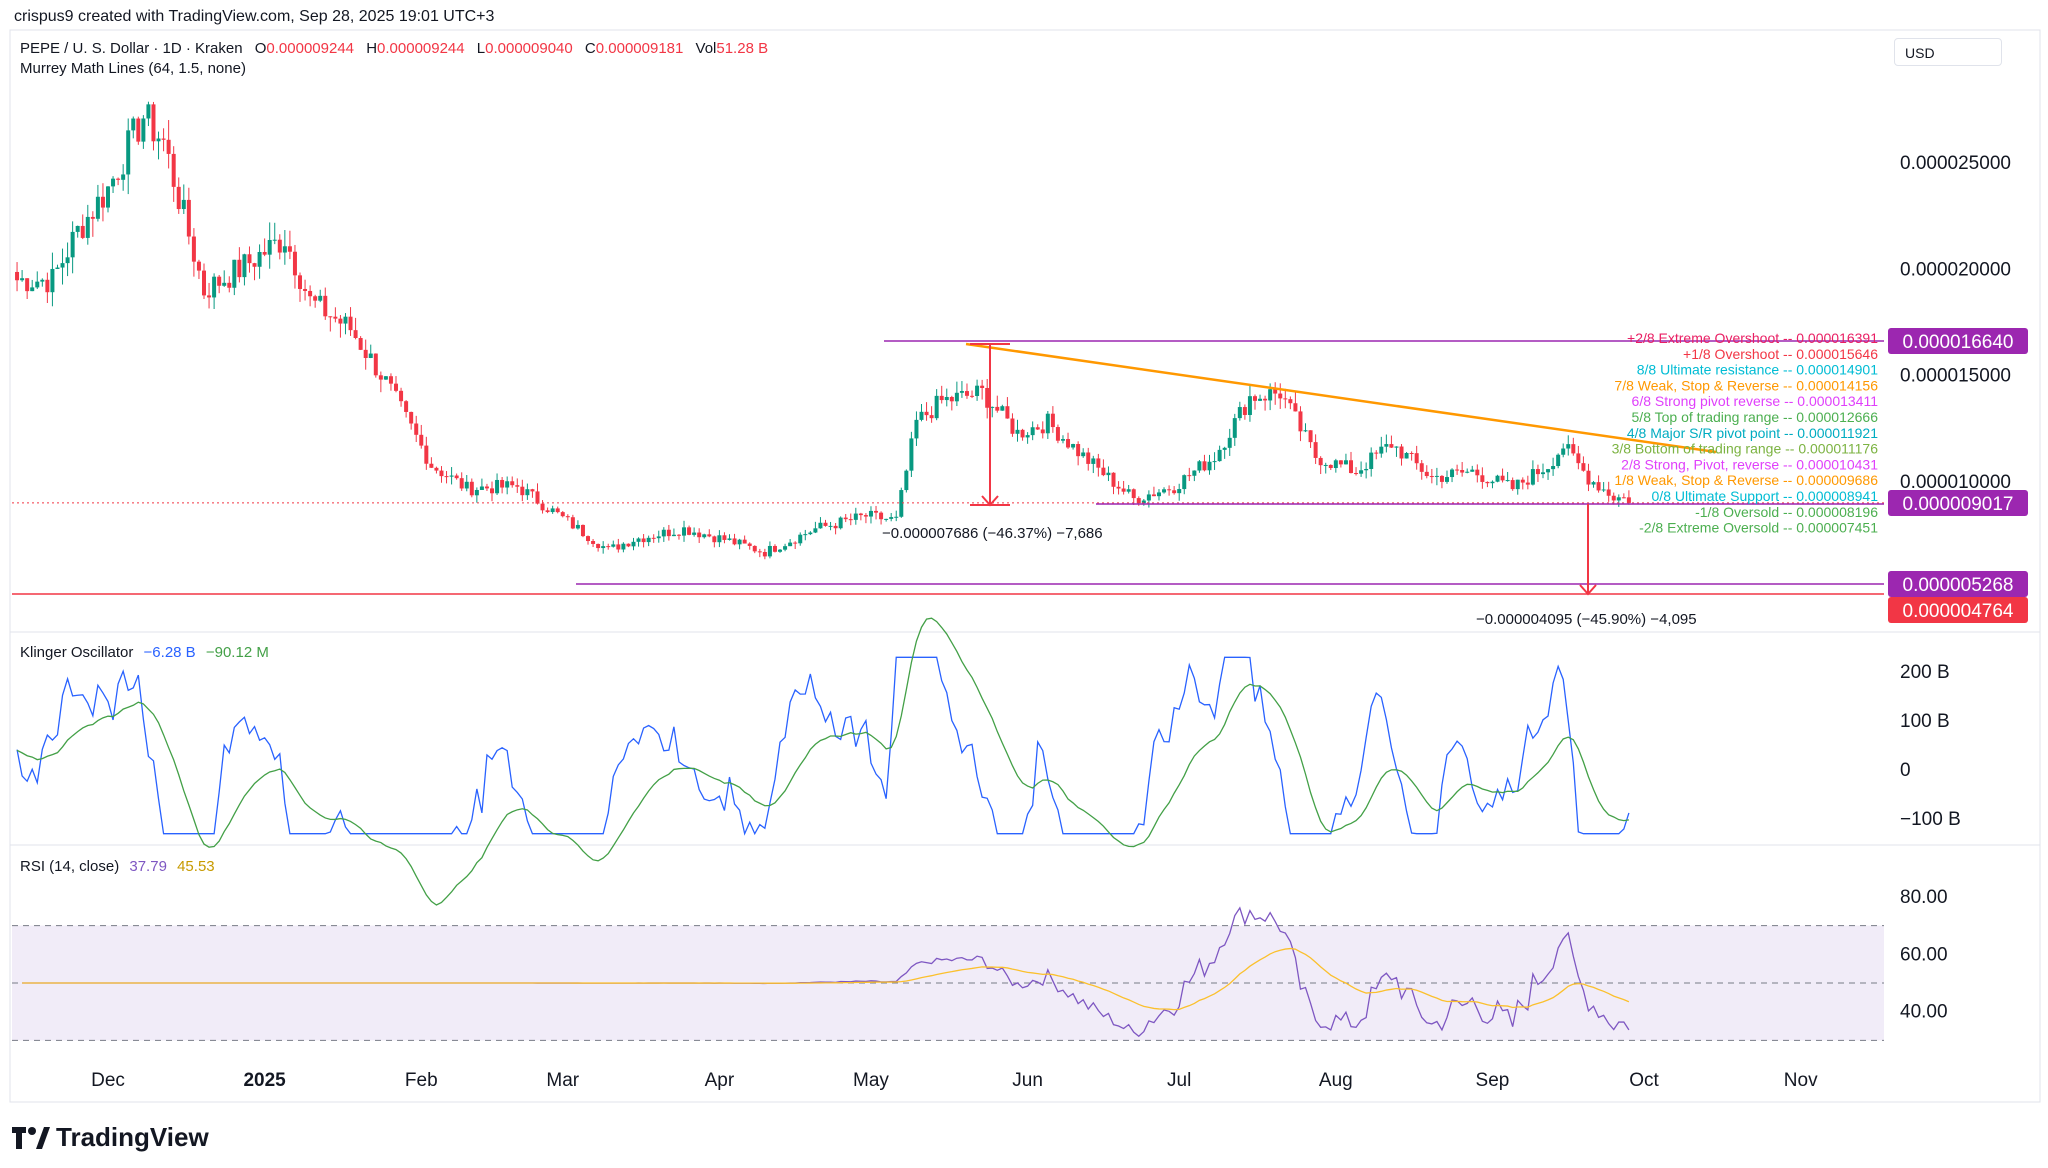 The width and height of the screenshot is (2048, 1168). I want to click on measurement-label: −0.000004095 (−45.90%) −4,095, so click(1586, 619).